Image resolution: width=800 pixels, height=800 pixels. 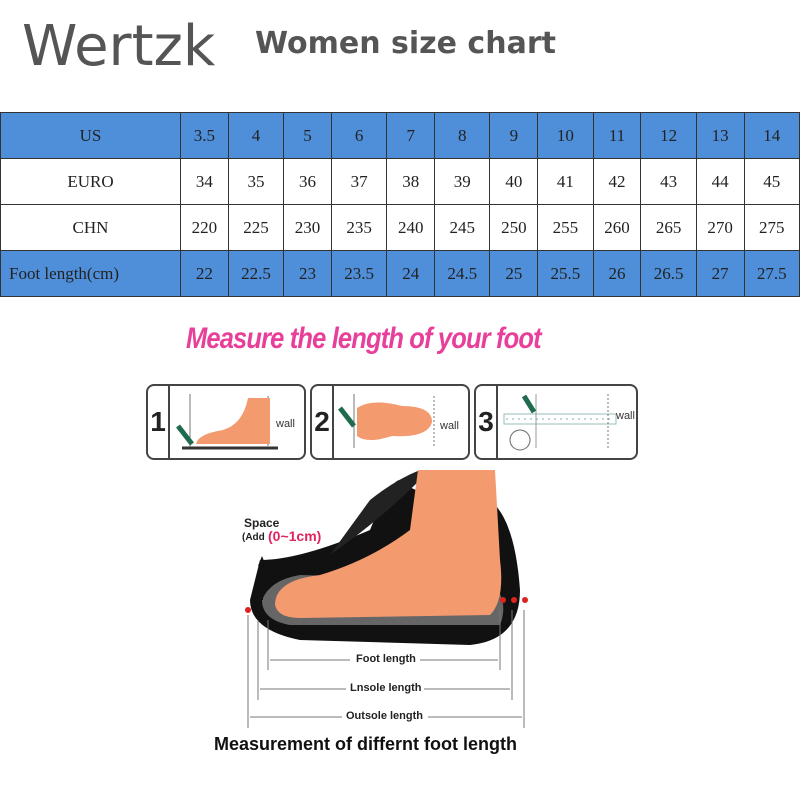 I want to click on table-row: EURO 34 35 36 37 38 39 40 41 42 43 44 45, so click(x=400, y=181).